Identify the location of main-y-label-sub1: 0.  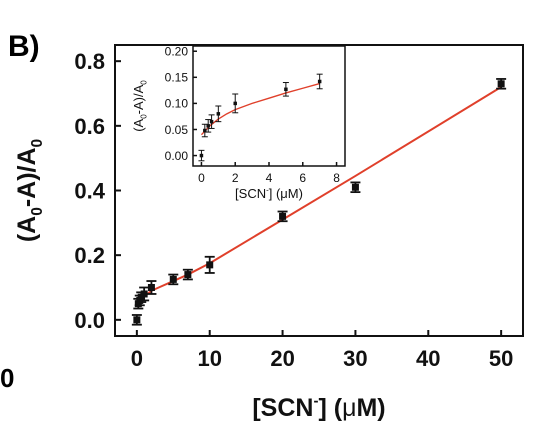
(37, 211).